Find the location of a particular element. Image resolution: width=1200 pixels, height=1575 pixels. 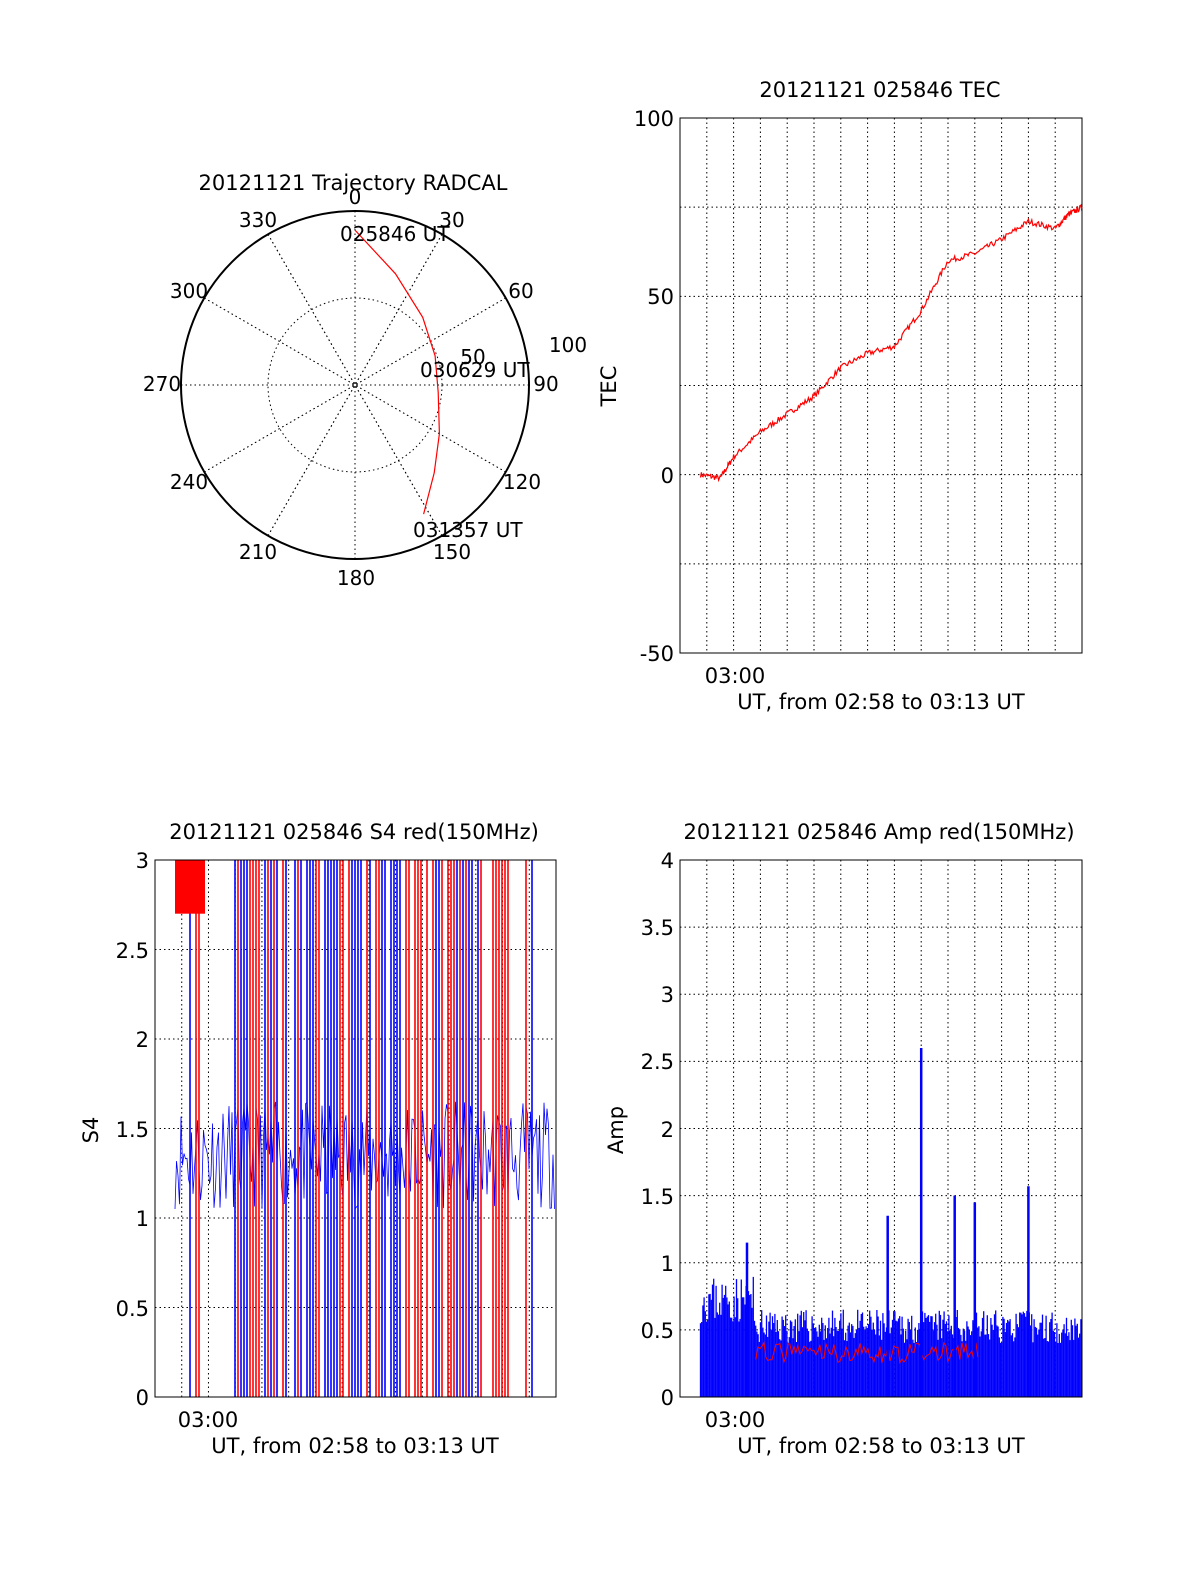

s4-red-saturation is located at coordinates (190, 887).